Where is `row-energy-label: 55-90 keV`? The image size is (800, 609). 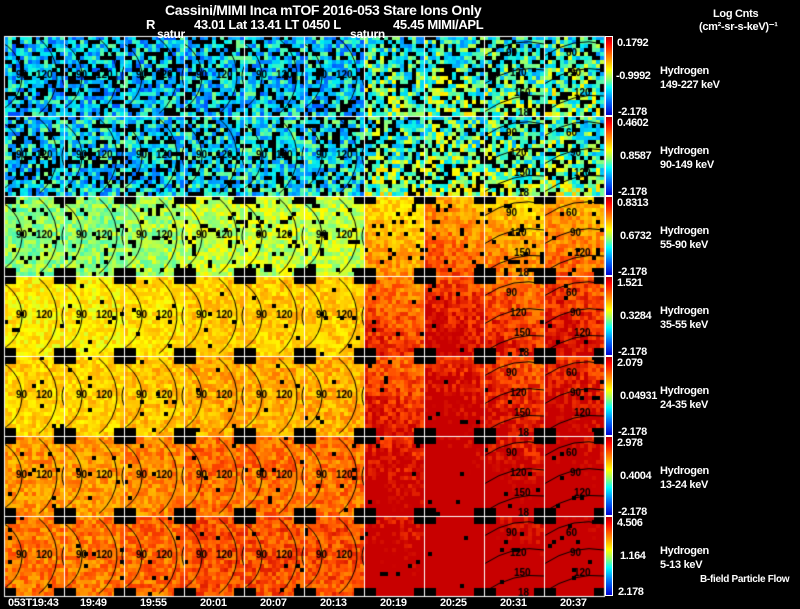 row-energy-label: 55-90 keV is located at coordinates (684, 245).